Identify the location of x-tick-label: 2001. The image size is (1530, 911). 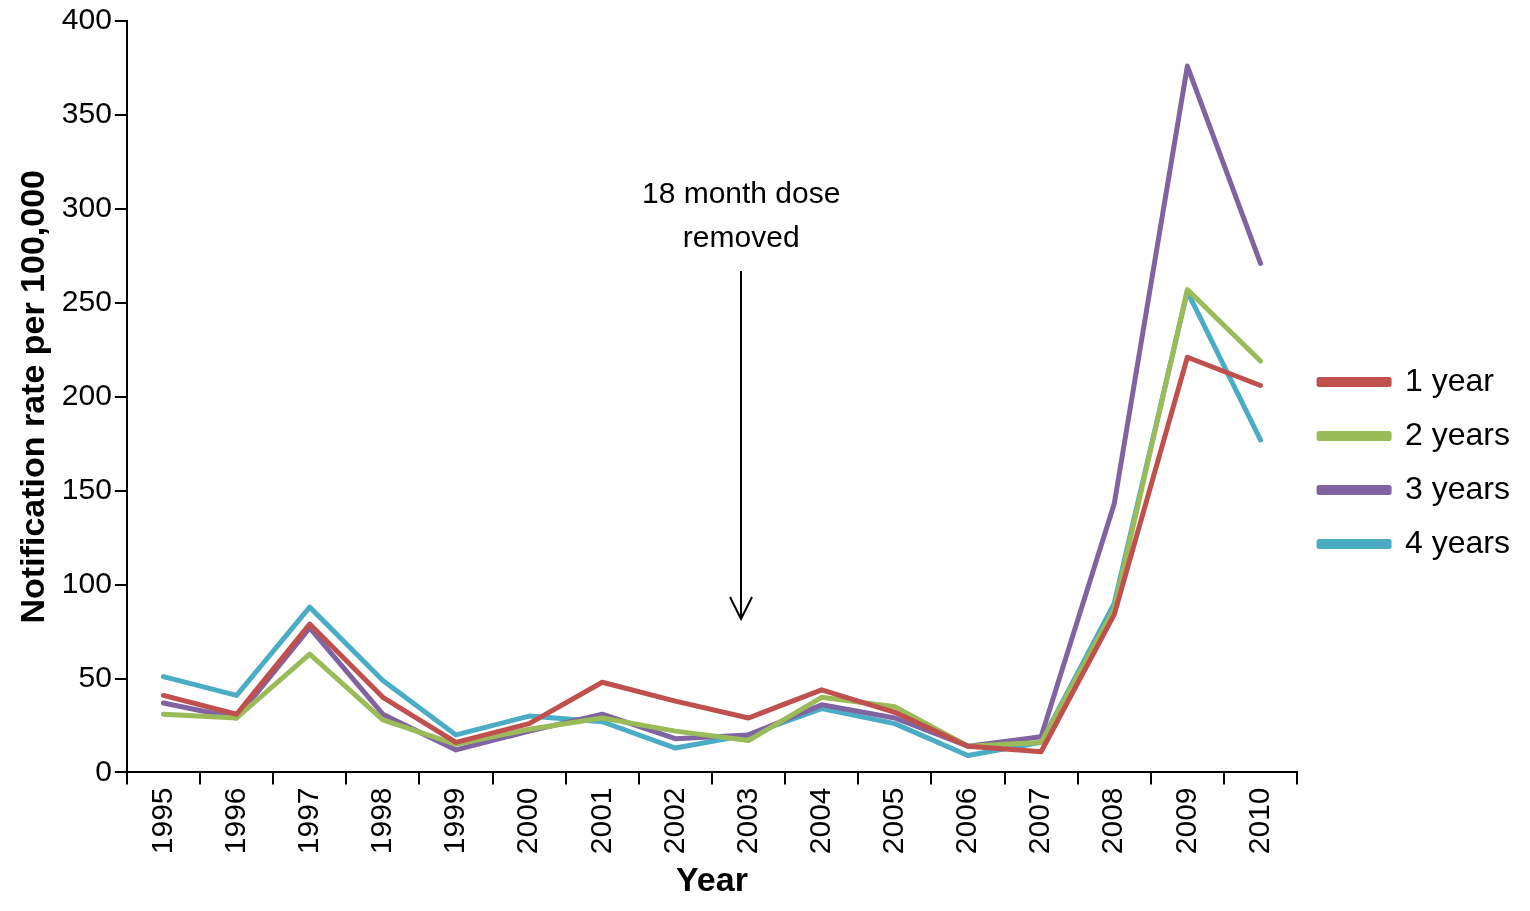
(600, 821).